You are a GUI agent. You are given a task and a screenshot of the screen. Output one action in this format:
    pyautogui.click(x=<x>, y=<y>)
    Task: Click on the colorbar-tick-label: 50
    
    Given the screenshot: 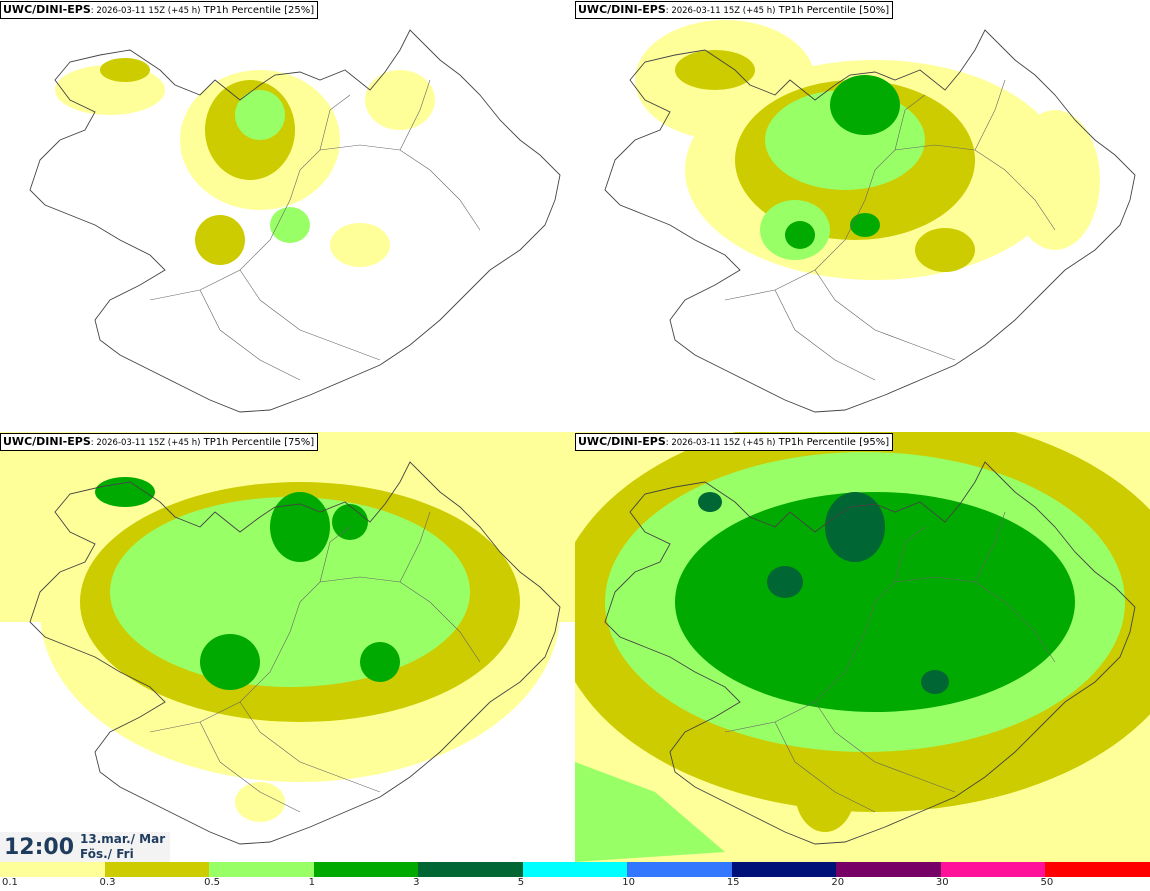 What is the action you would take?
    pyautogui.click(x=1047, y=882)
    